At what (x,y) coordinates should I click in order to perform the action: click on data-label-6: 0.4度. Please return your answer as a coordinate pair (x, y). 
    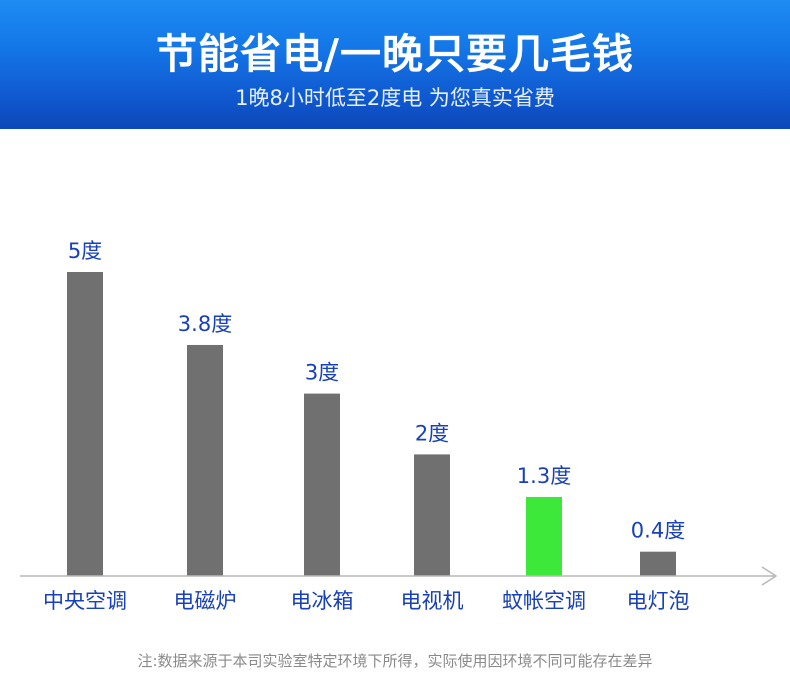
    Looking at the image, I should click on (658, 531).